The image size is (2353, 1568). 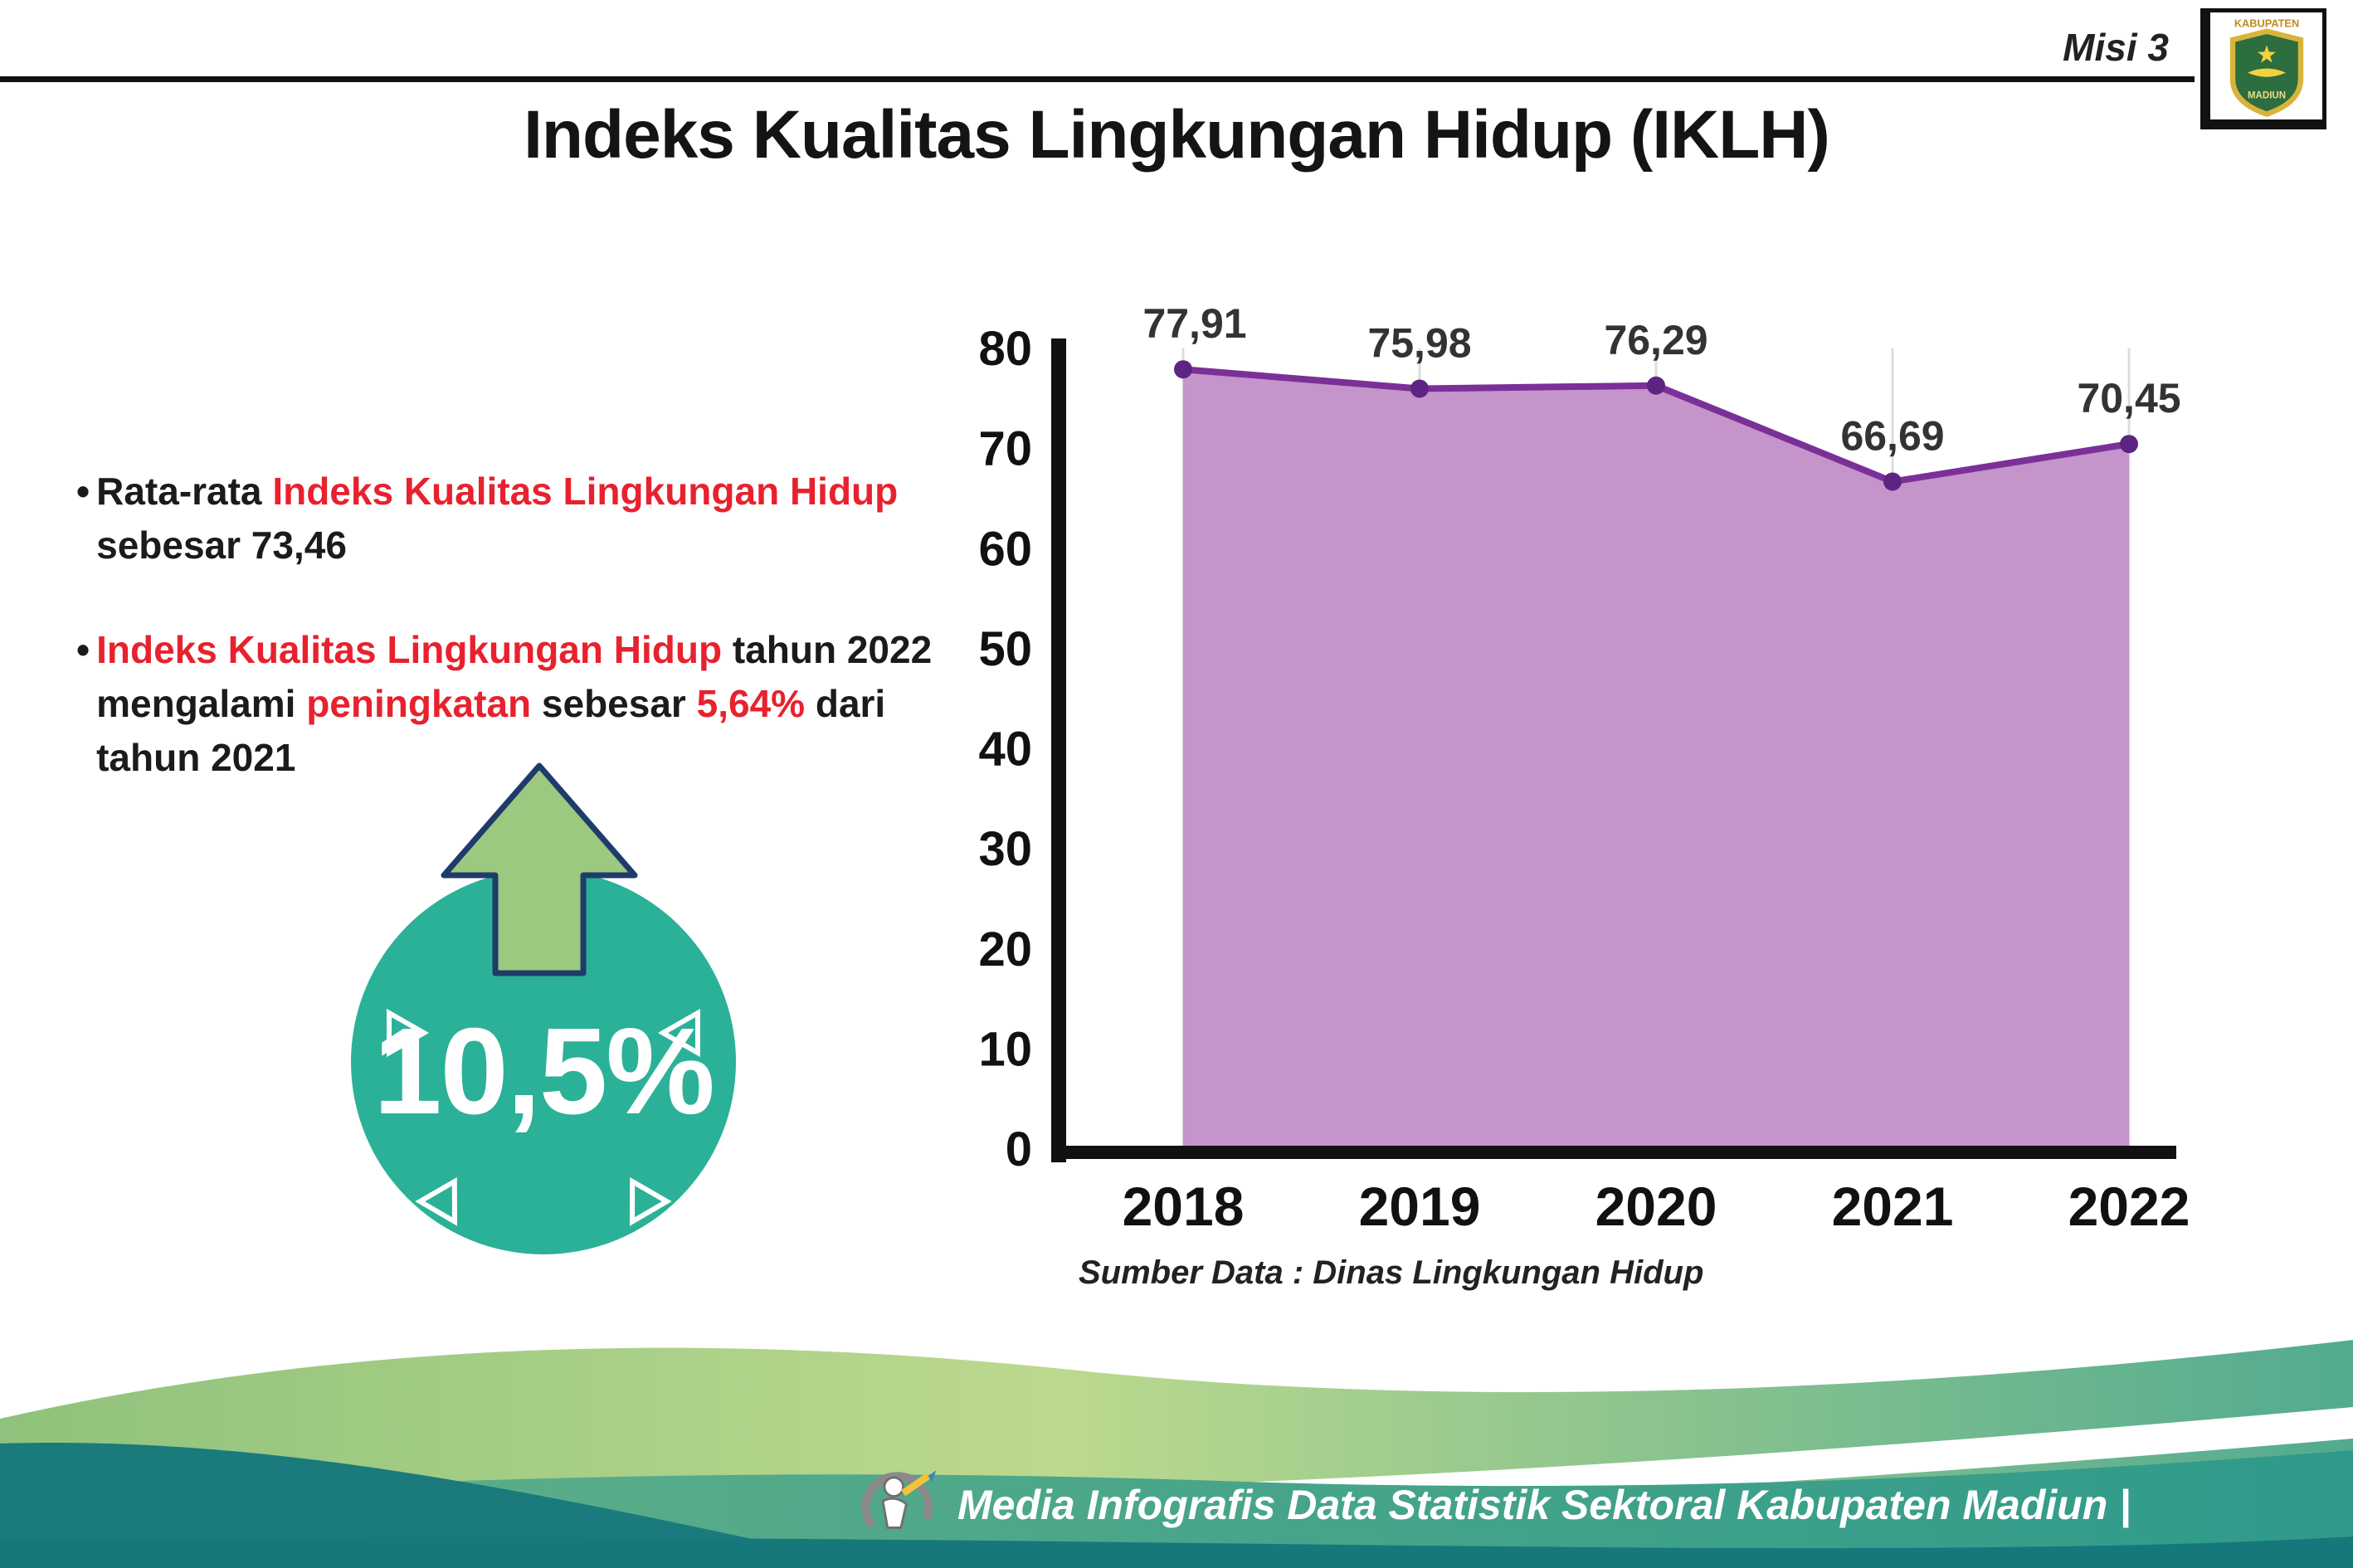 I want to click on y-tick-label: 40, so click(x=1005, y=750).